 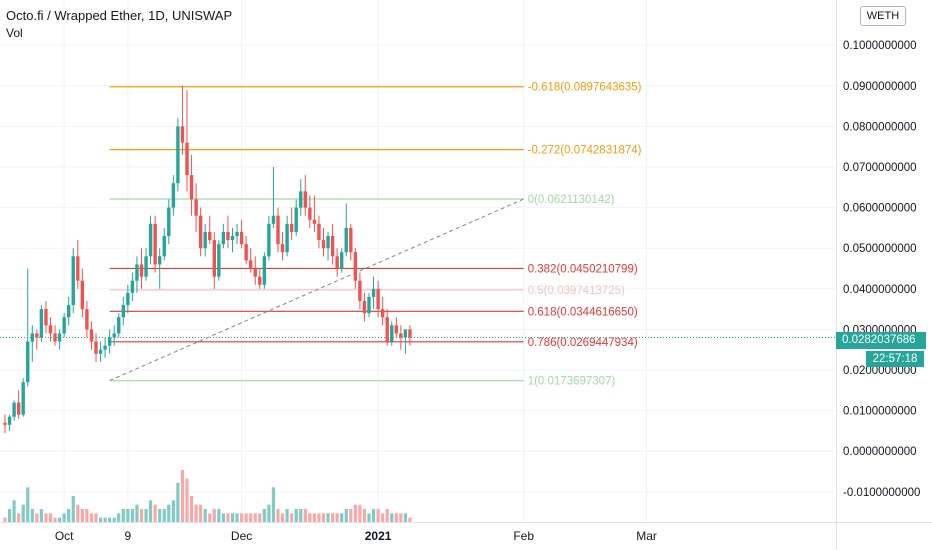 I want to click on price-tick-label: 0.0800000000, so click(x=880, y=127).